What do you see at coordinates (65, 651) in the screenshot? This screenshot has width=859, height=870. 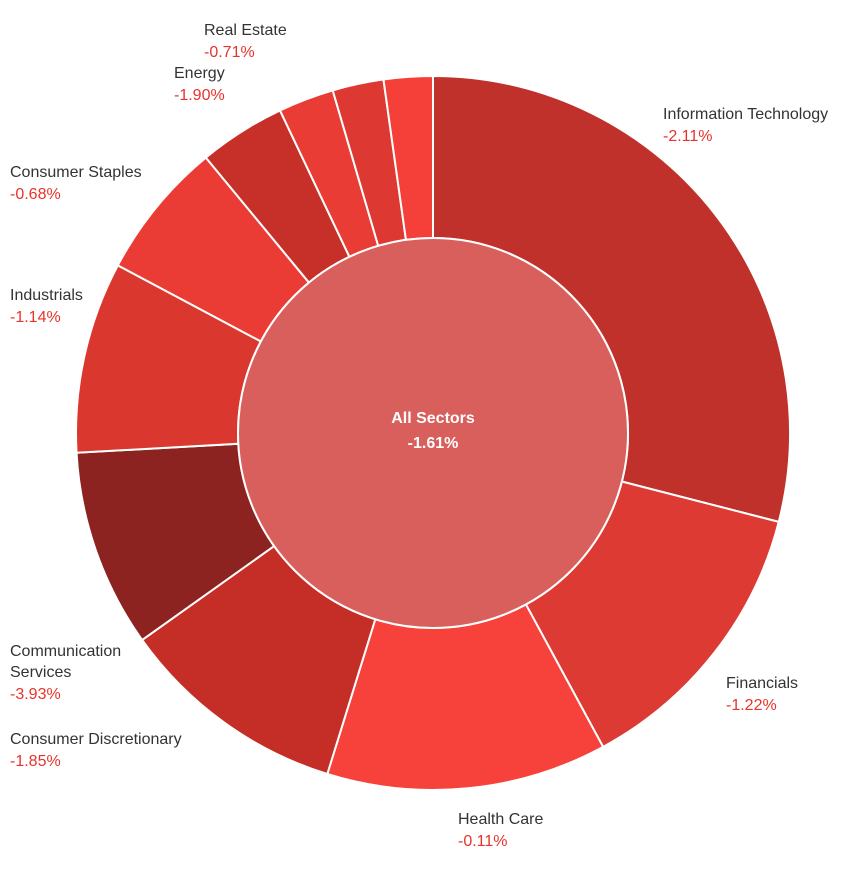 I see `label-name-communication-services: Communication` at bounding box center [65, 651].